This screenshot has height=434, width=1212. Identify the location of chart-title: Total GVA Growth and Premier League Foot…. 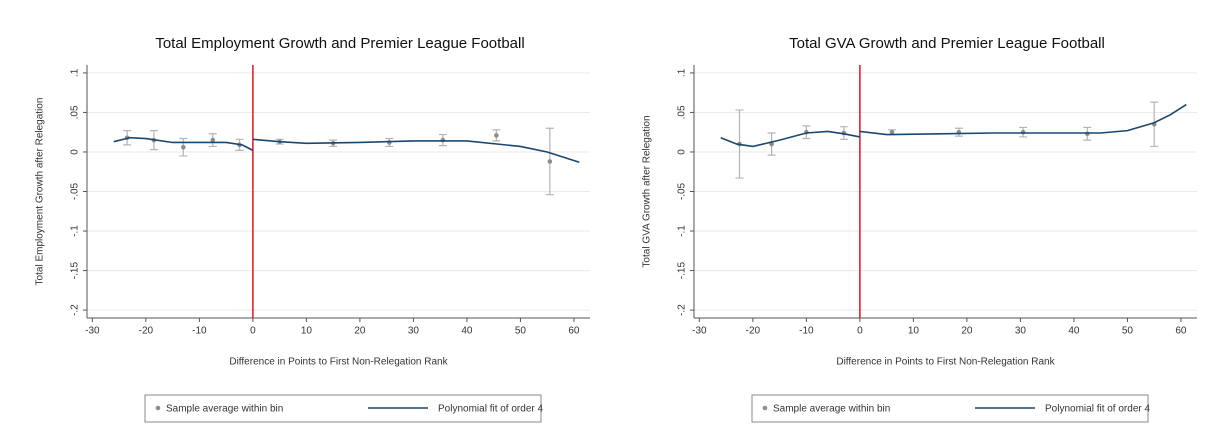
(947, 43).